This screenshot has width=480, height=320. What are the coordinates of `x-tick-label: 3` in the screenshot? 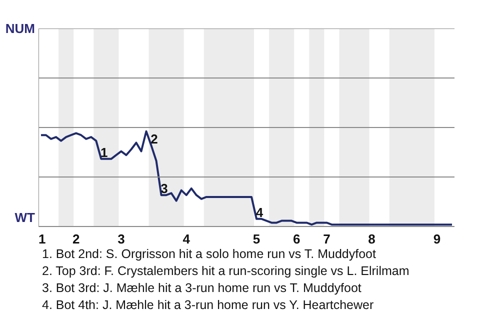 It's located at (121, 239).